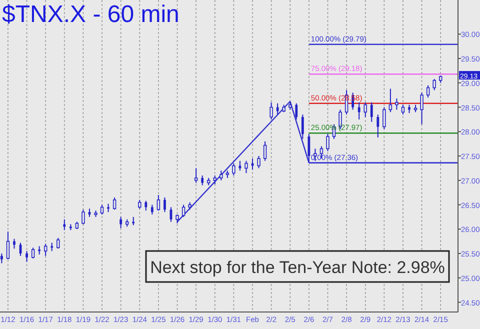  What do you see at coordinates (91, 14) in the screenshot?
I see `chart-title: $TNX.X - 60 min` at bounding box center [91, 14].